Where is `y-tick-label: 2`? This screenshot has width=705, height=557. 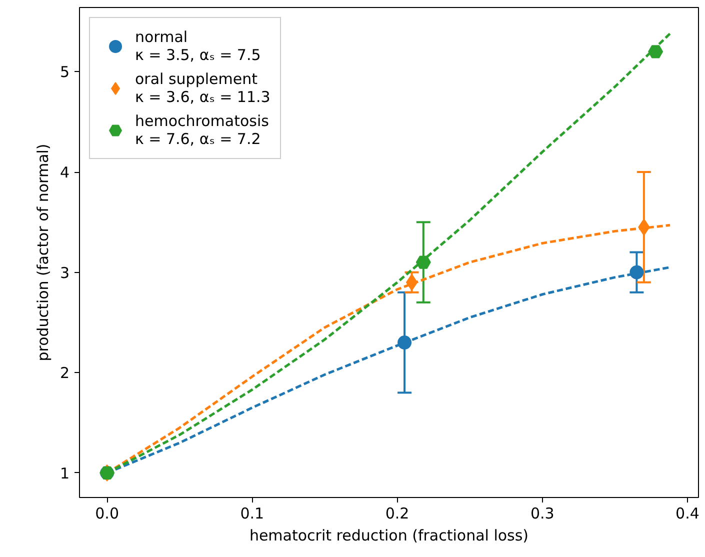
y-tick-label: 2 is located at coordinates (65, 373).